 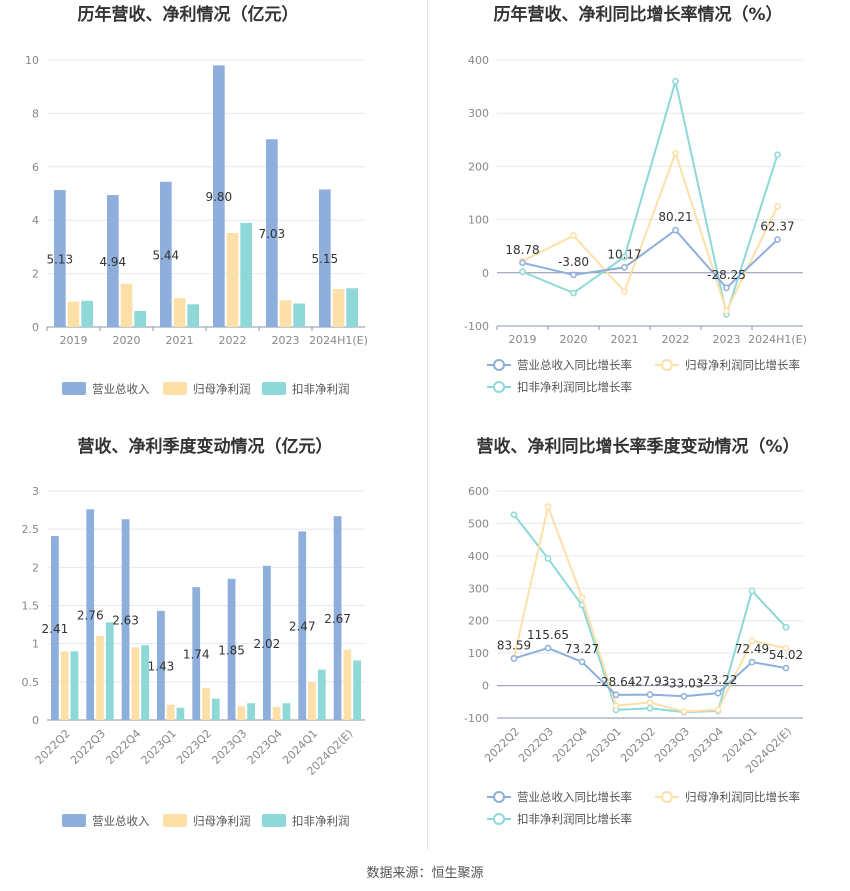 What do you see at coordinates (625, 339) in the screenshot?
I see `x-tick-label: 2021` at bounding box center [625, 339].